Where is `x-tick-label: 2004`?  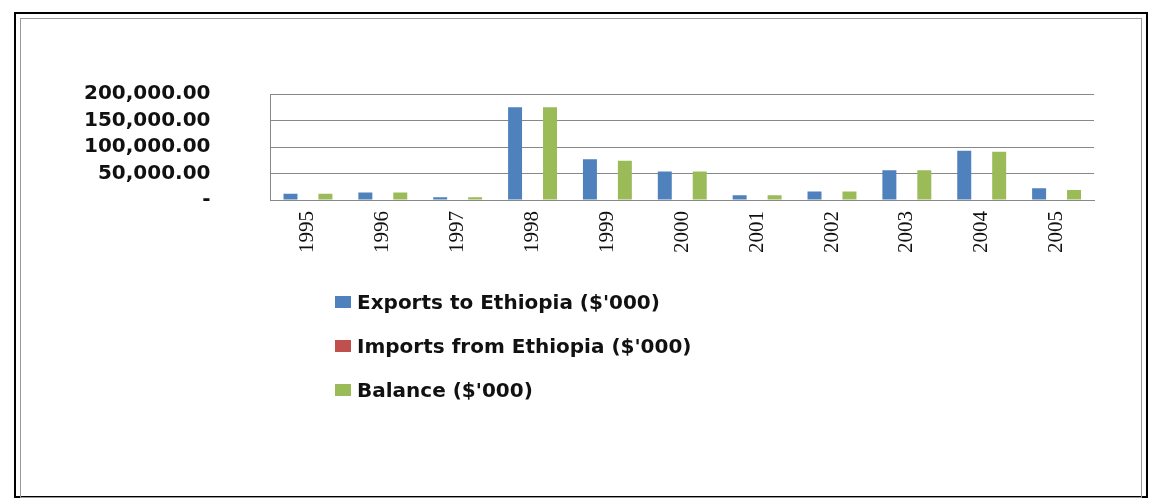 x-tick-label: 2004 is located at coordinates (980, 231).